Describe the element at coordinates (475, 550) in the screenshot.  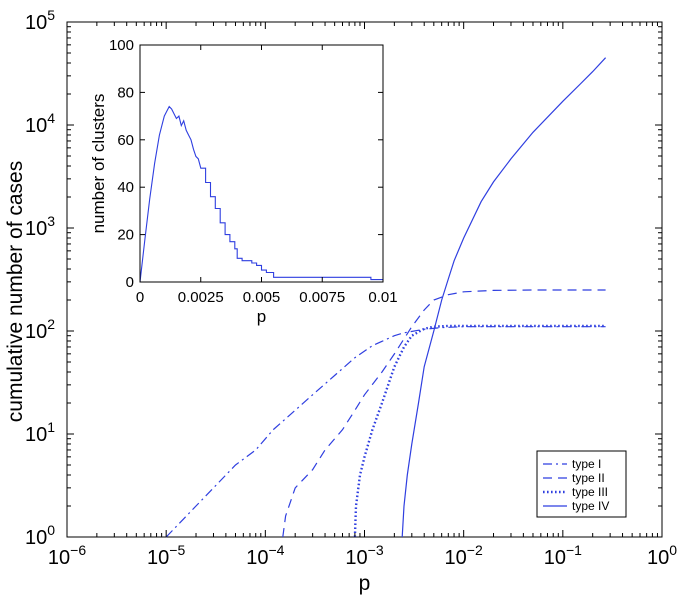
I see `tick-exponent: −2` at that location.